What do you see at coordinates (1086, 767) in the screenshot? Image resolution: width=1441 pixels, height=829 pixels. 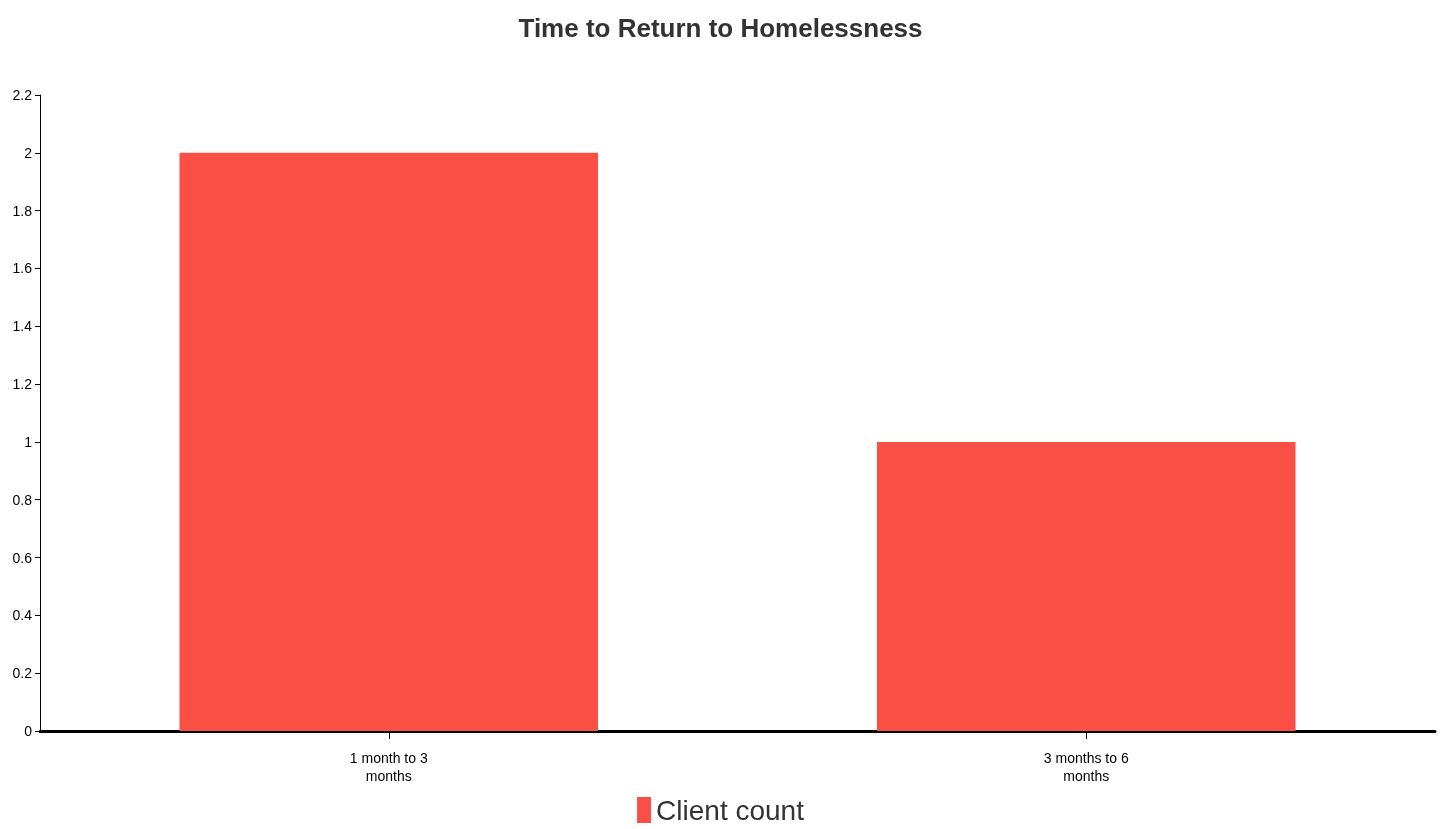 I see `x-tick-label: 3 months to 6 months` at bounding box center [1086, 767].